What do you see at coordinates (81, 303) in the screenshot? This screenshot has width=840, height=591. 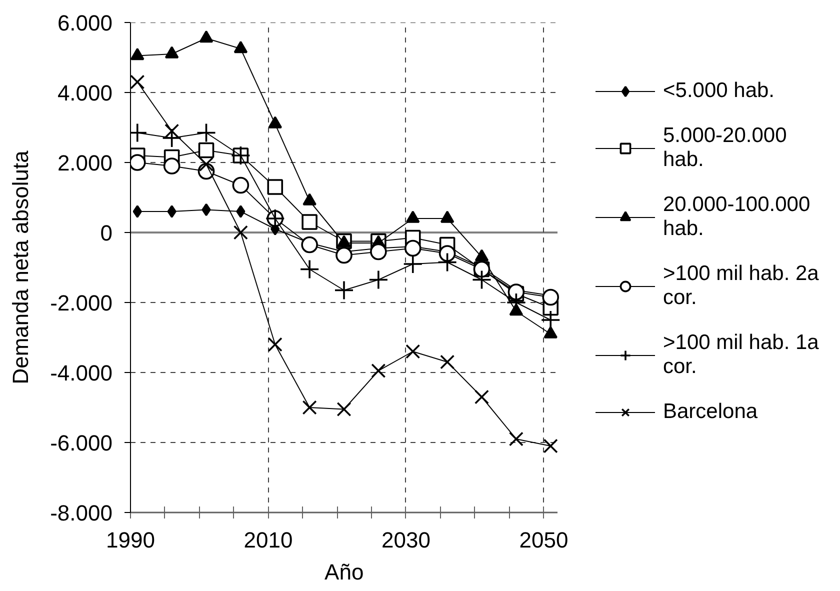 I see `y-tick-label: -2.000` at bounding box center [81, 303].